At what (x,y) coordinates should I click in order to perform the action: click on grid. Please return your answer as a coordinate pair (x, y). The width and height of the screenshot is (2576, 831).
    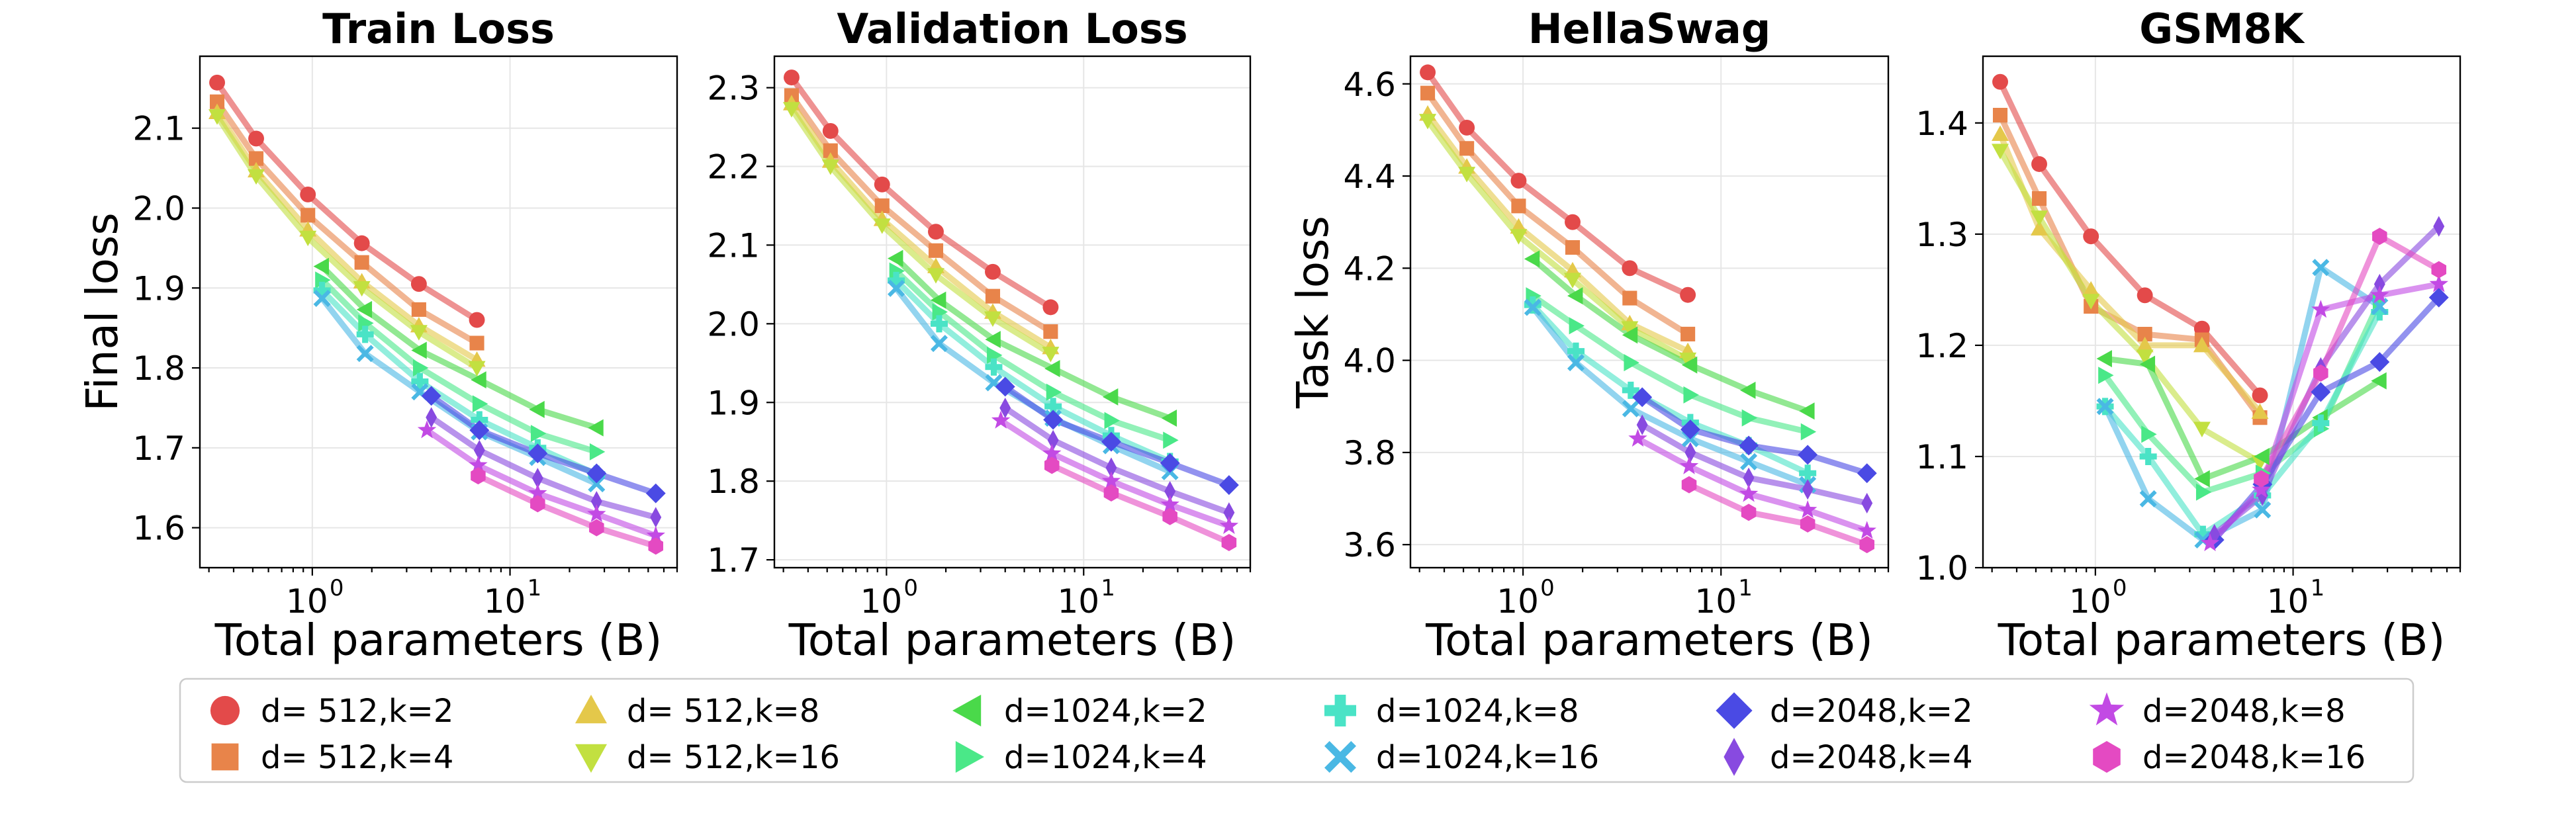
    Looking at the image, I should click on (438, 312).